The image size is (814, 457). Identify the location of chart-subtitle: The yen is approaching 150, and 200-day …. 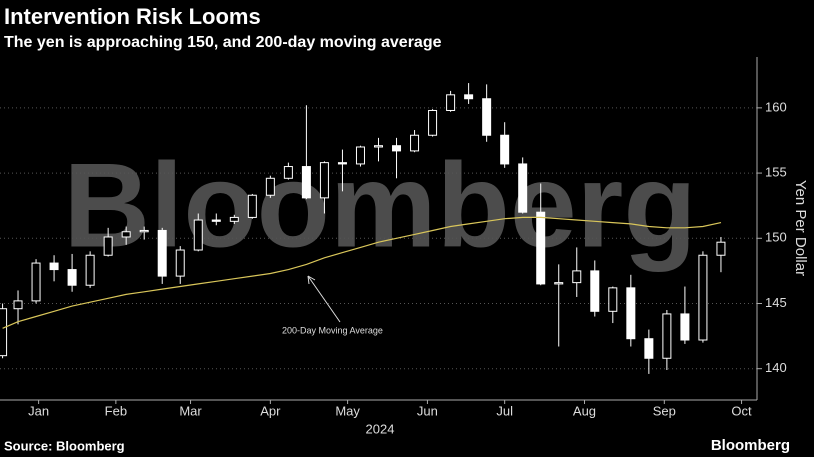
(223, 42).